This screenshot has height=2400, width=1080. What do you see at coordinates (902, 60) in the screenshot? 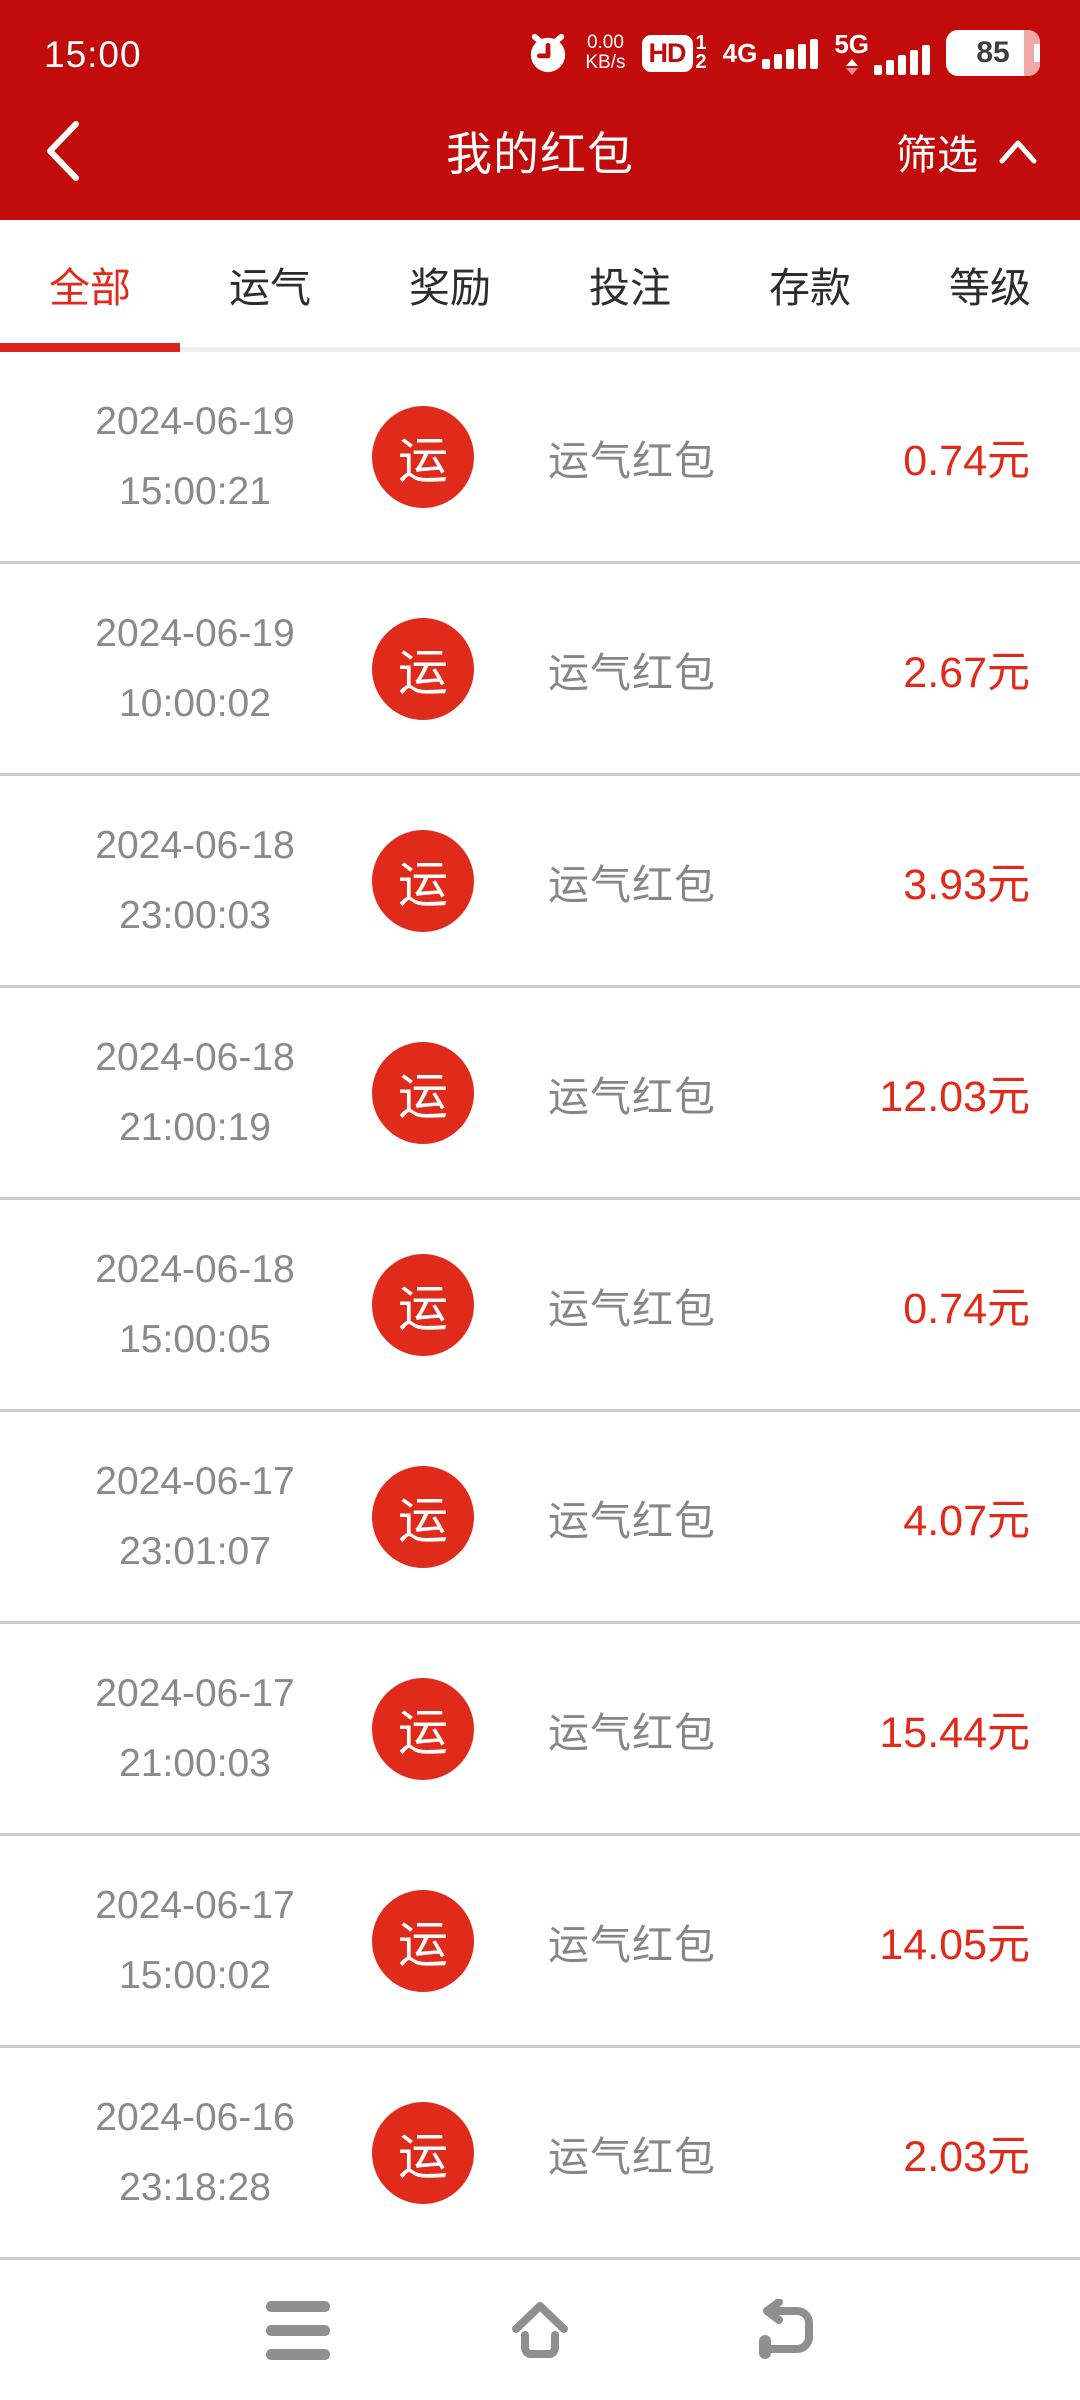
I see `sim2-signal-bars-icon` at bounding box center [902, 60].